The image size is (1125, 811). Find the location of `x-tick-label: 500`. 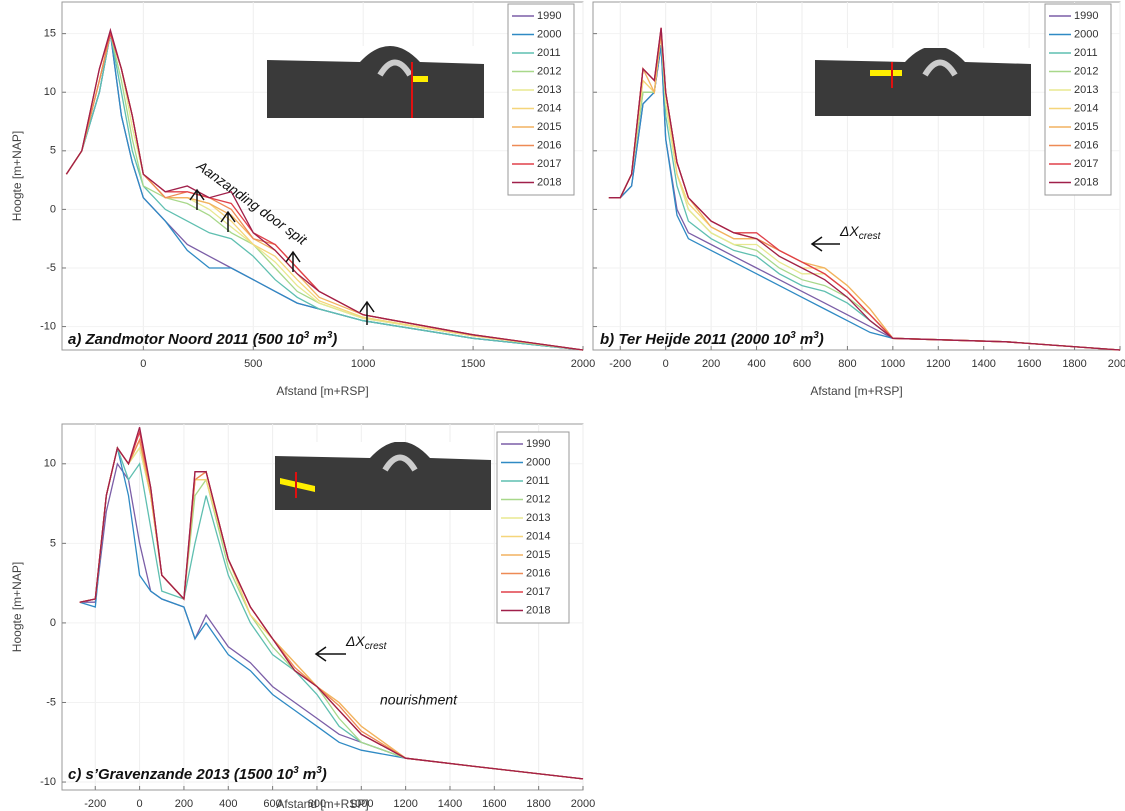

x-tick-label: 500 is located at coordinates (253, 364).